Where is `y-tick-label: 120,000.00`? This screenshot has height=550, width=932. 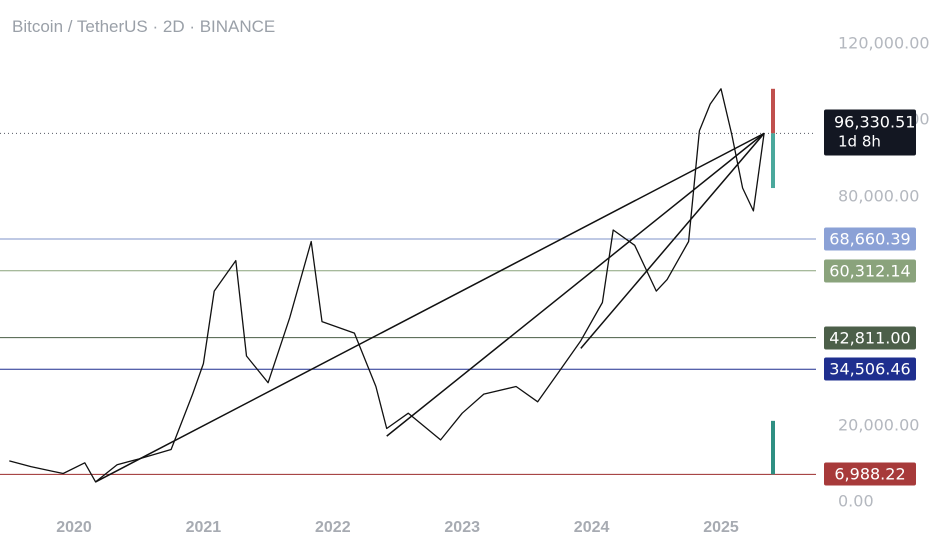
y-tick-label: 120,000.00 is located at coordinates (884, 43).